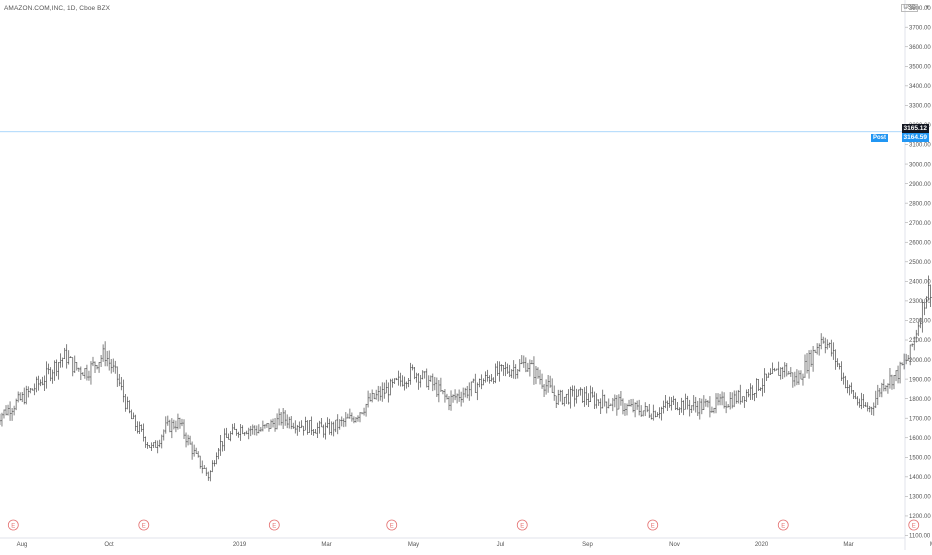 Image resolution: width=932 pixels, height=555 pixels. Describe the element at coordinates (920, 322) in the screenshot. I see `y-tick-label: 2200.00` at that location.